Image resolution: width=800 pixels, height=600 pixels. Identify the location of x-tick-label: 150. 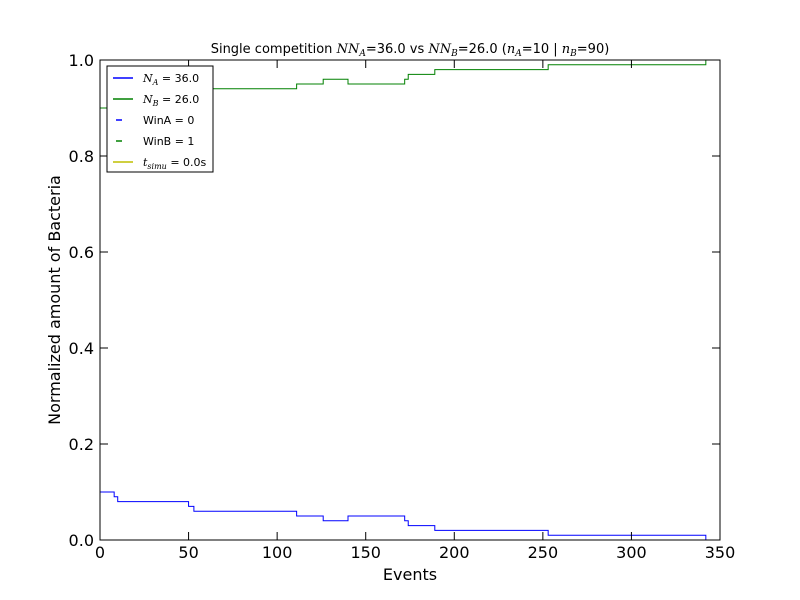
(365, 552).